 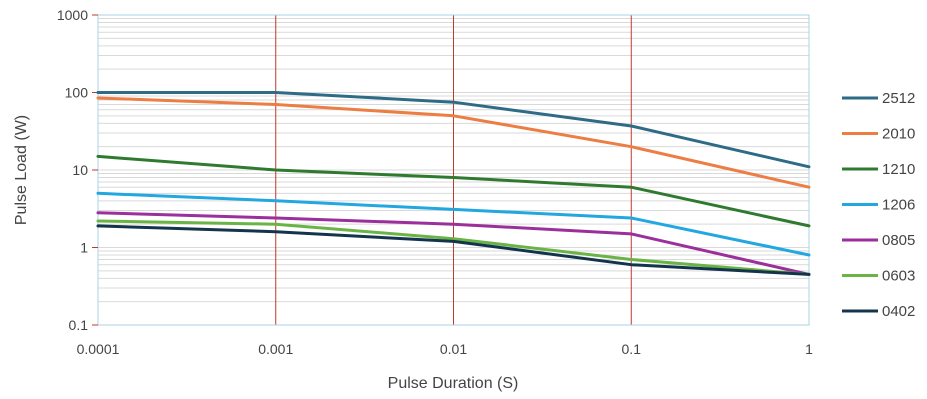 What do you see at coordinates (878, 134) in the screenshot?
I see `legend-item: 2010` at bounding box center [878, 134].